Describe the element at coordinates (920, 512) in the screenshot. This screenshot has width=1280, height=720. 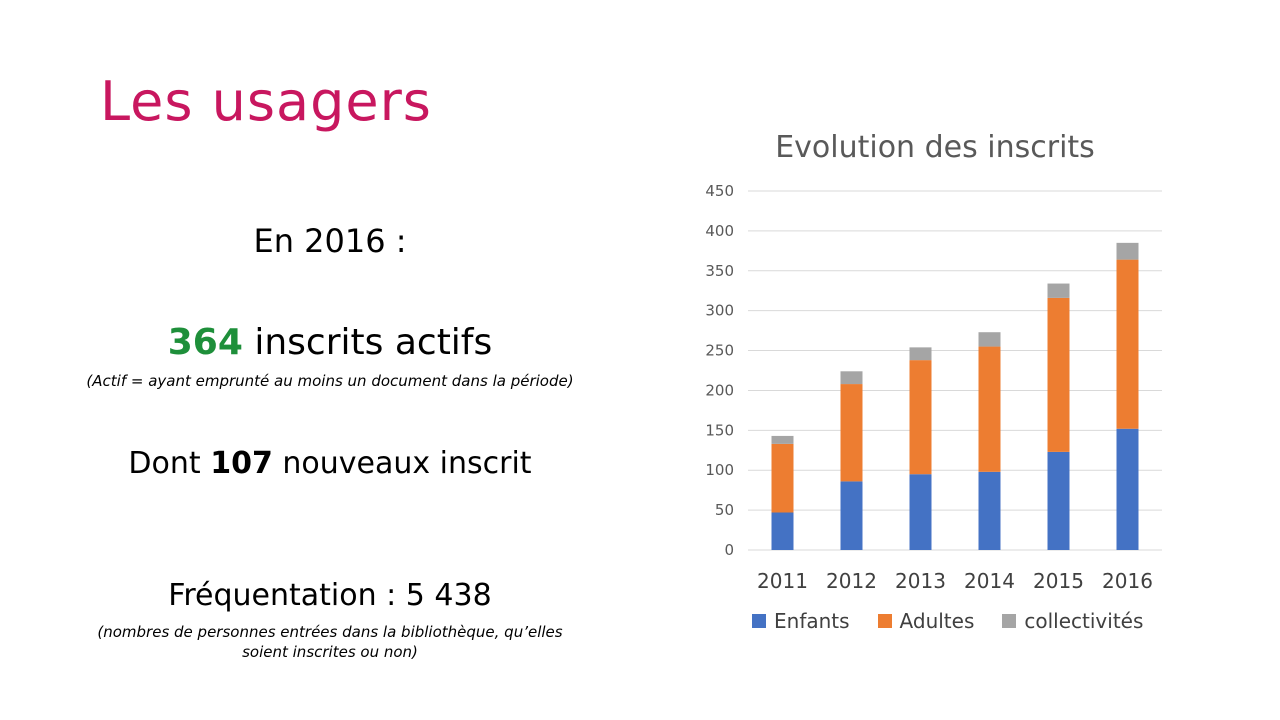
I see `bar-enfants-2013` at that location.